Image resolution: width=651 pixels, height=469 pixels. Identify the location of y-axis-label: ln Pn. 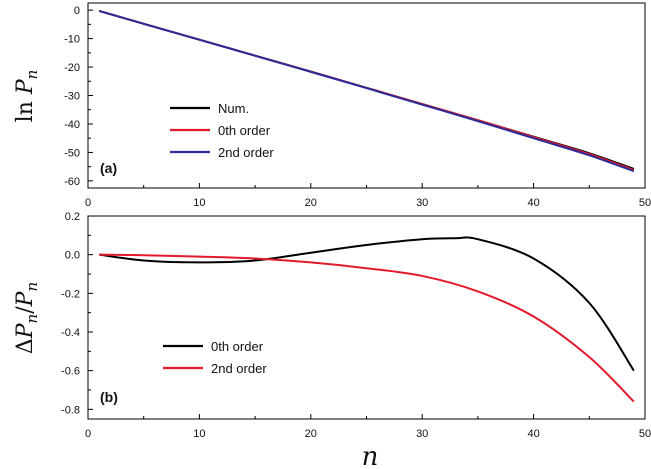
(27, 96).